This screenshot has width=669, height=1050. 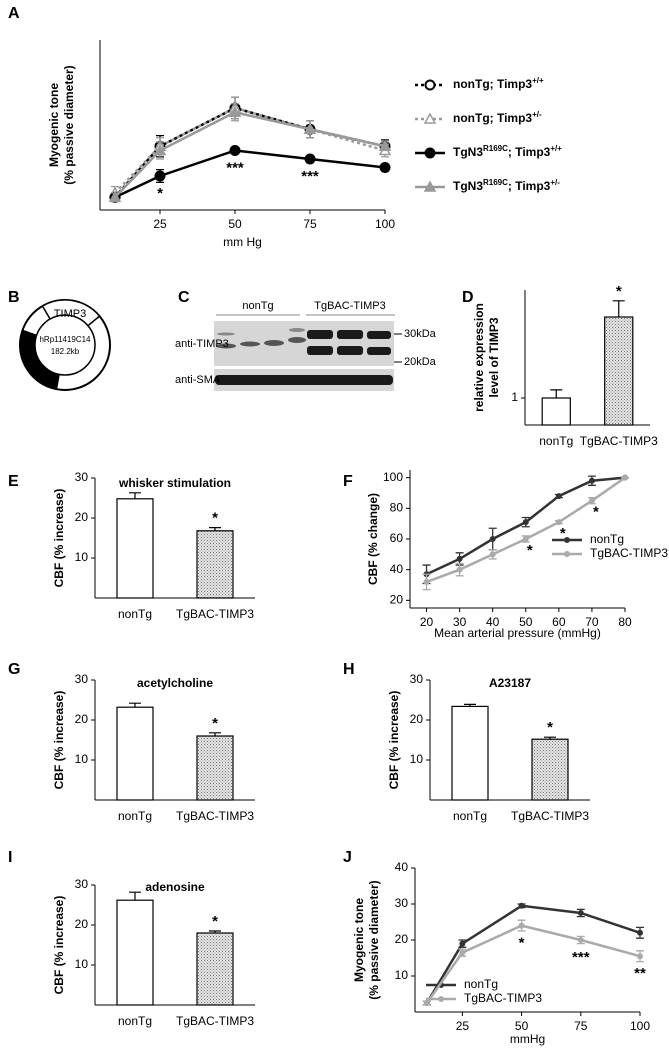 What do you see at coordinates (514, 397) in the screenshot?
I see `y-tick-label: 1` at bounding box center [514, 397].